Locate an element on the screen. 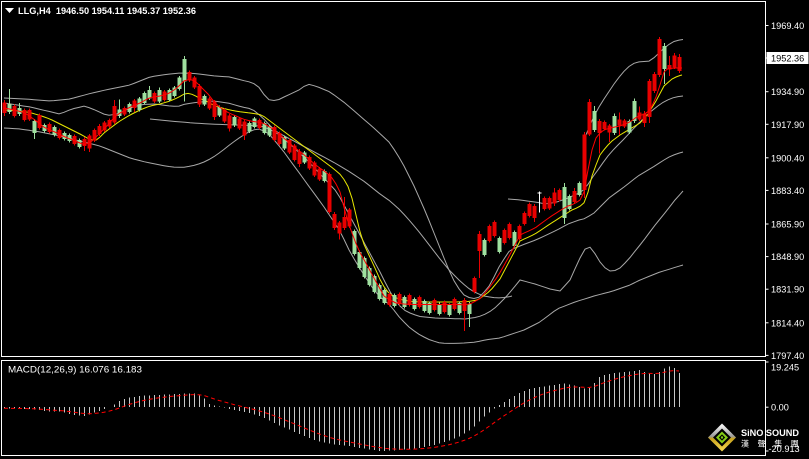  svg-text: 1883.40 is located at coordinates (787, 191).